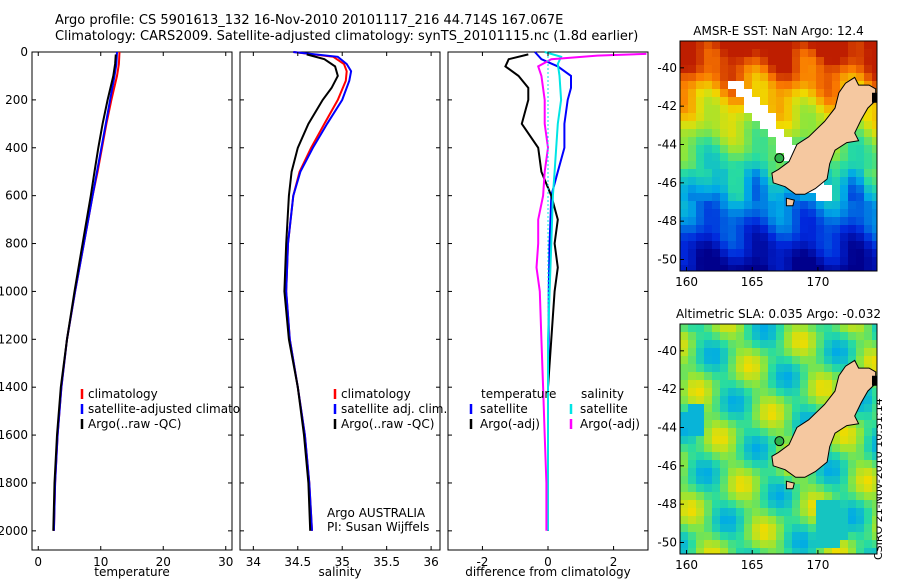 Image resolution: width=900 pixels, height=580 pixels. I want to click on salinity-xtick-label: 35, so click(342, 562).